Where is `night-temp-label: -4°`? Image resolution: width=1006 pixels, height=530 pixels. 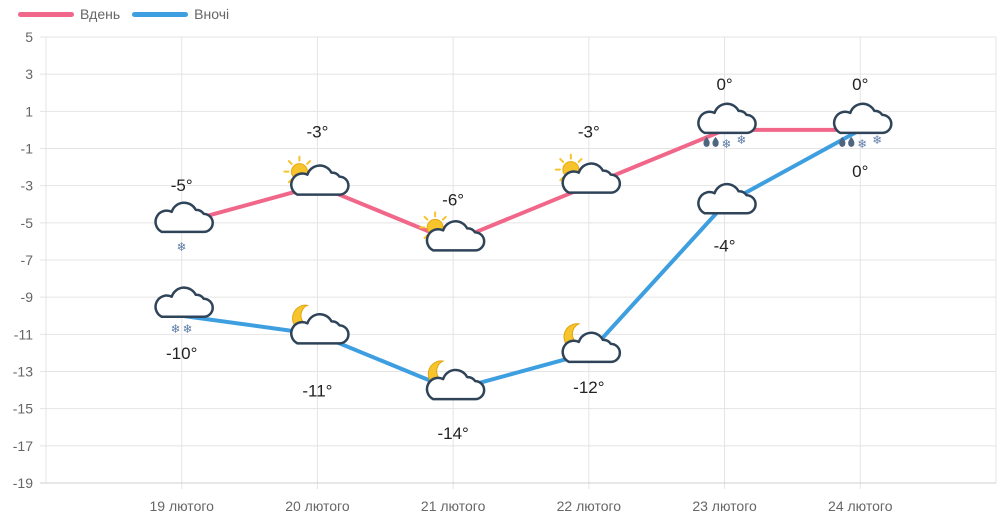 night-temp-label: -4° is located at coordinates (725, 245).